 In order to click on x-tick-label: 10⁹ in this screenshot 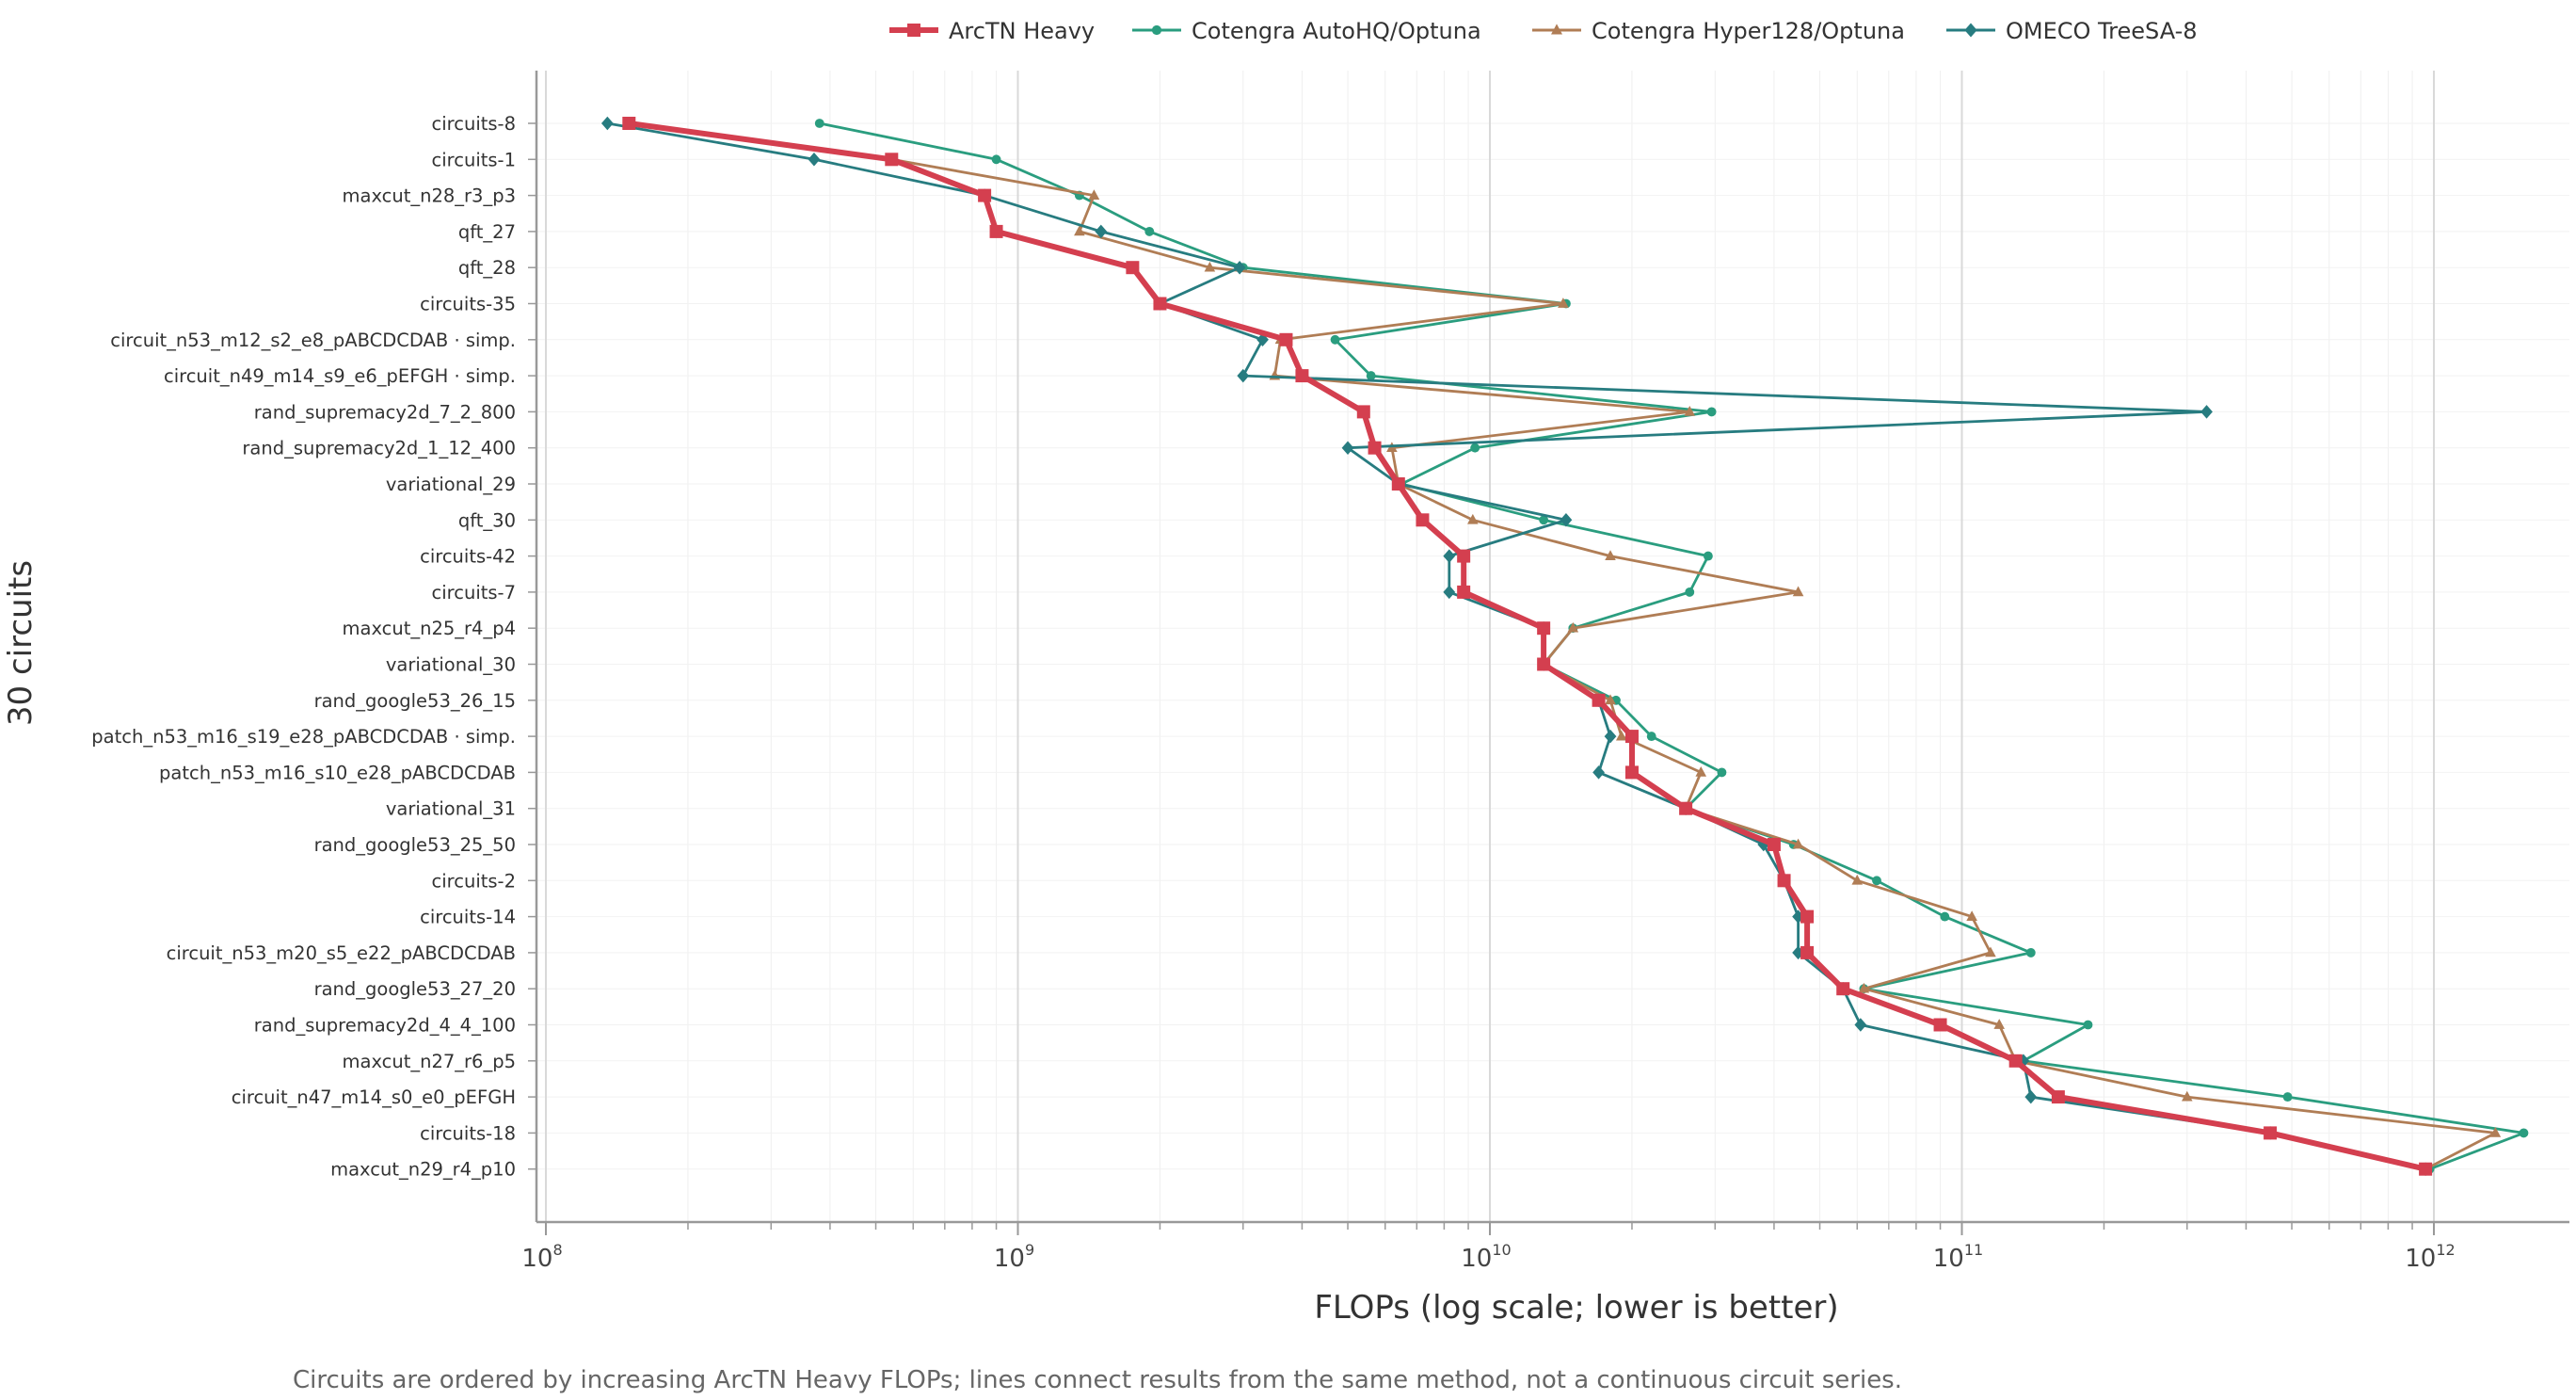, I will do `click(1014, 1257)`.